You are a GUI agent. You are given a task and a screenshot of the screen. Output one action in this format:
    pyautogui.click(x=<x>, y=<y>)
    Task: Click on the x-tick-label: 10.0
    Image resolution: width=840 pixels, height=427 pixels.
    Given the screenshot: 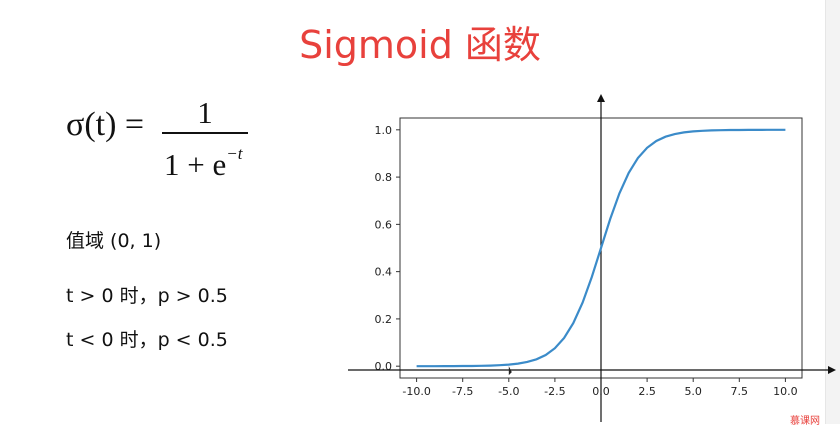 What is the action you would take?
    pyautogui.click(x=785, y=391)
    